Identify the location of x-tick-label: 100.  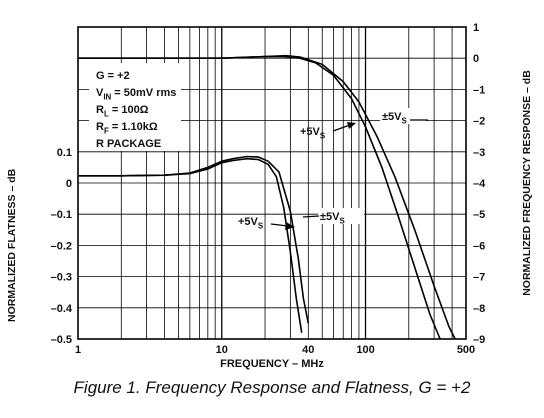
(365, 350).